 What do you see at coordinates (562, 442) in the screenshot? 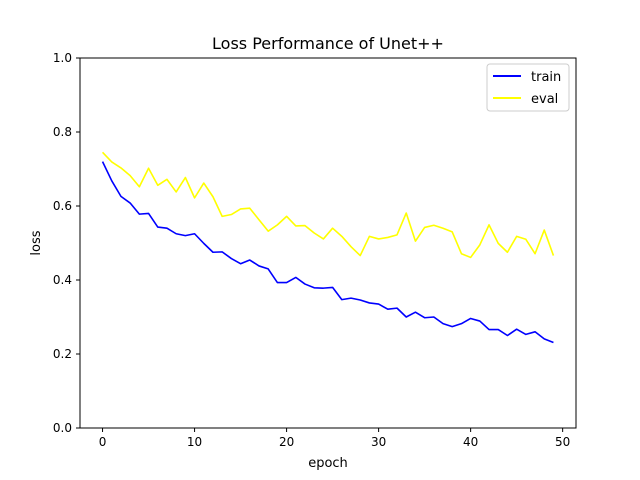
I see `x-tick-label: 50` at bounding box center [562, 442].